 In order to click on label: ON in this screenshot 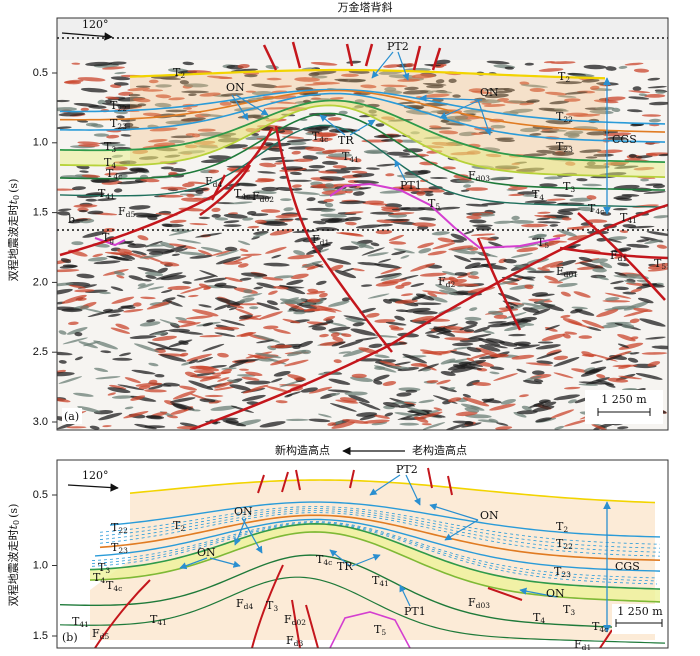, I will do `click(243, 511)`.